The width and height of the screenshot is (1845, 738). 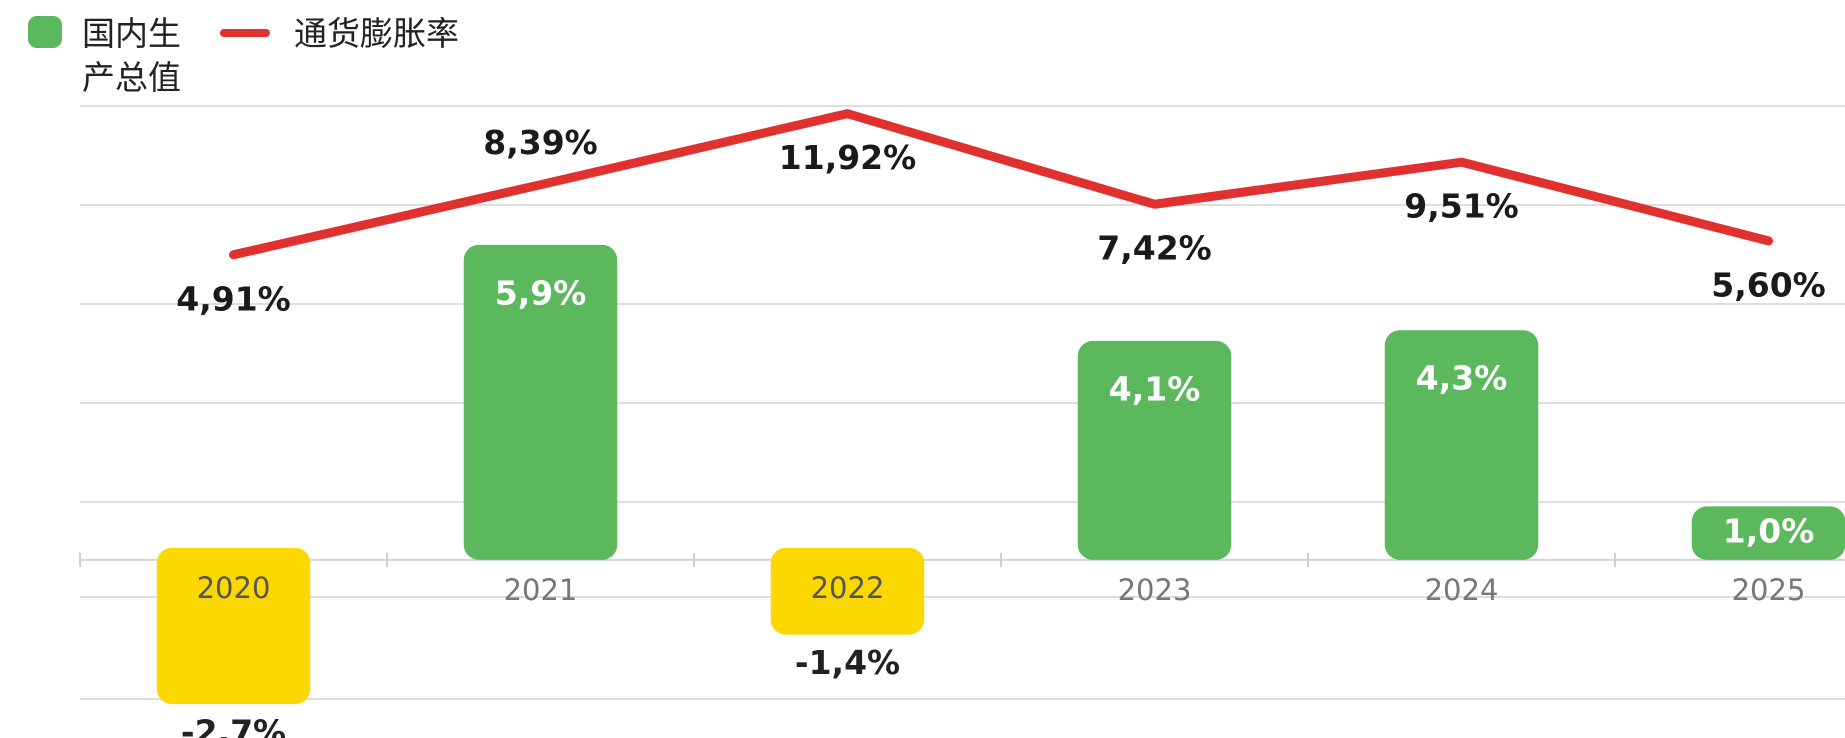 What do you see at coordinates (1768, 284) in the screenshot?
I see `line-value-label: 5,60%` at bounding box center [1768, 284].